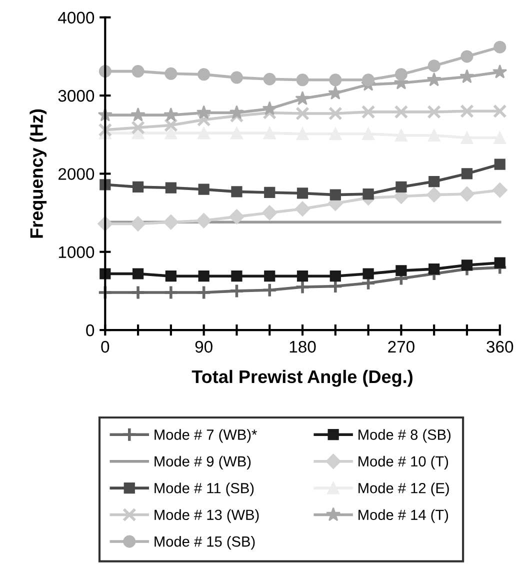  Describe the element at coordinates (90, 330) in the screenshot. I see `y-tick-label: 0` at that location.